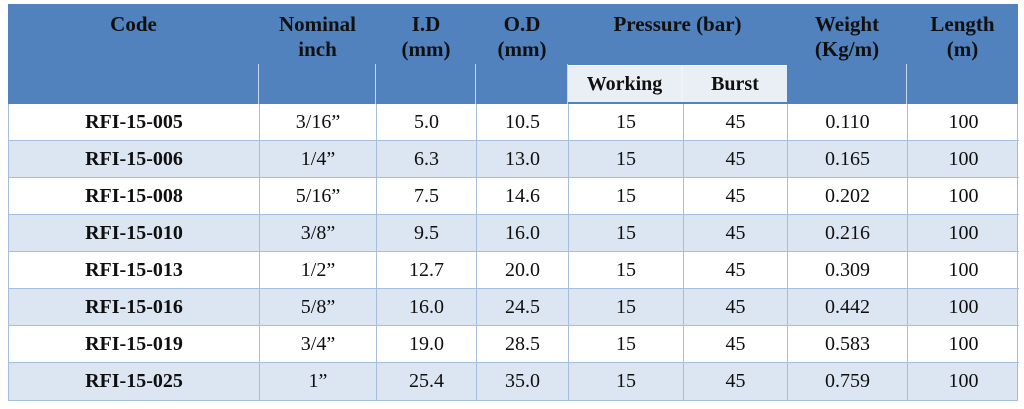 The image size is (1024, 409). Describe the element at coordinates (523, 196) in the screenshot. I see `cell-od-mm: 14.6` at that location.